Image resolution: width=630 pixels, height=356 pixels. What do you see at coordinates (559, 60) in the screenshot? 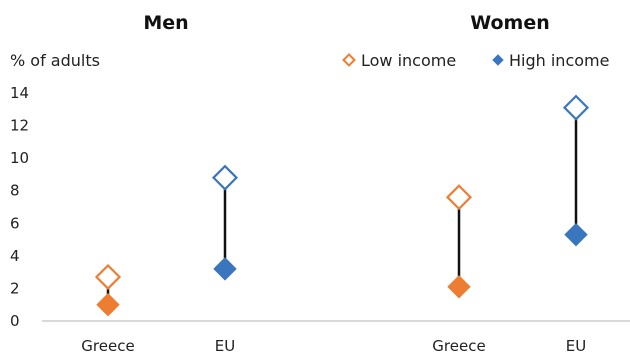
I see `legend-high-income-label: High income` at bounding box center [559, 60].